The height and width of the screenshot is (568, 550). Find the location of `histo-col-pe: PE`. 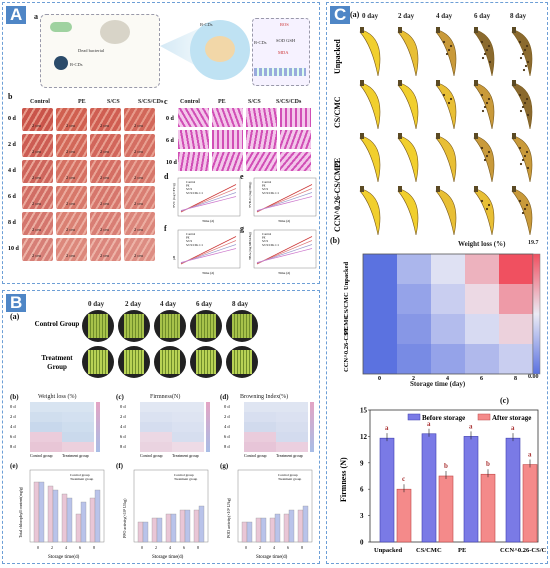

histo-col-pe: PE is located at coordinates (222, 102).